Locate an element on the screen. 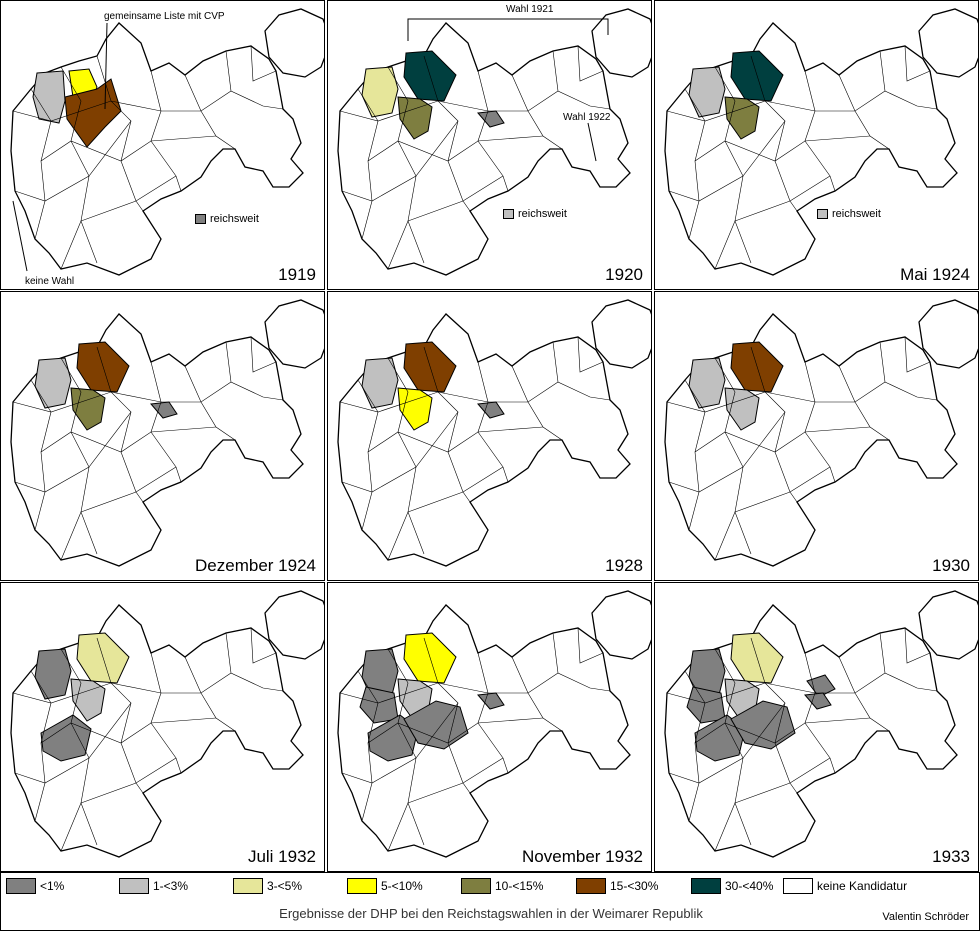  reichsweit-label: reichsweit is located at coordinates (542, 214).